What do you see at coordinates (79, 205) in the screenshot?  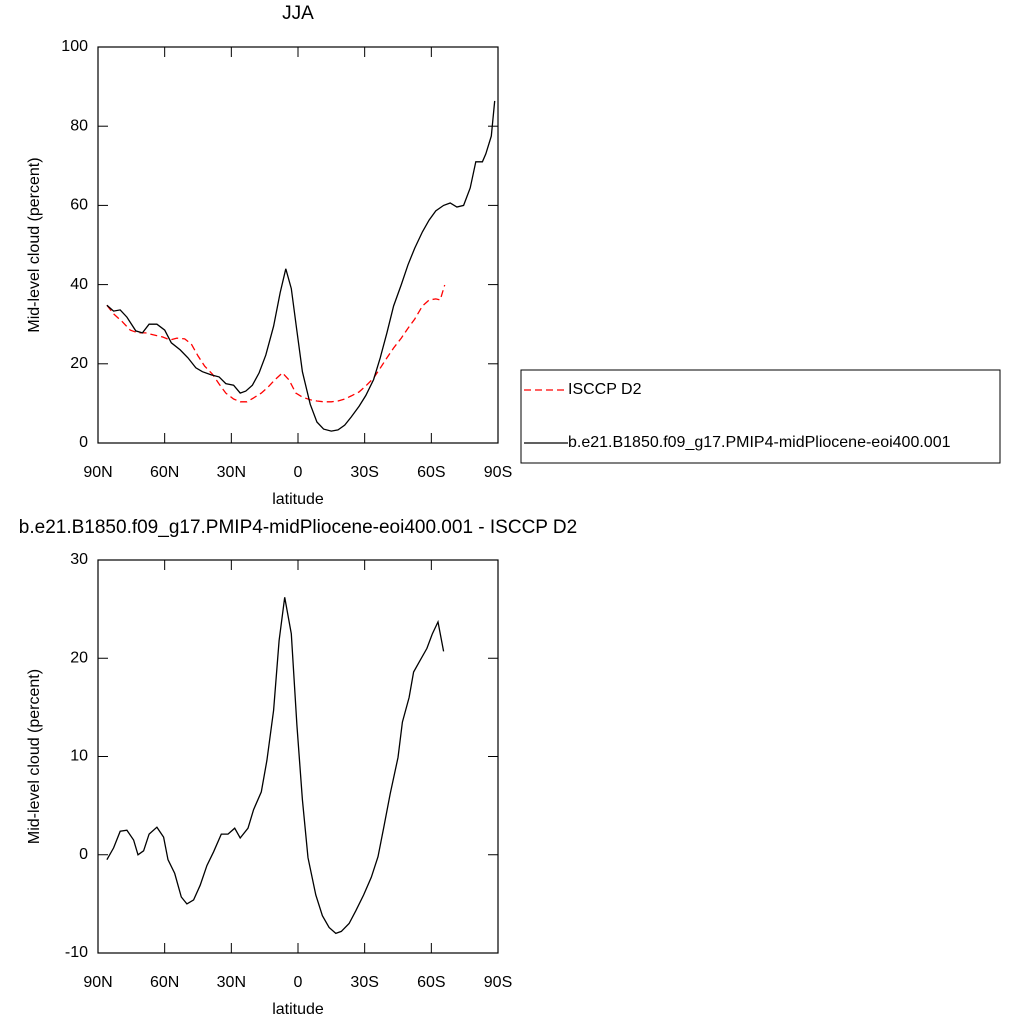 I see `y-tick-label: 60` at bounding box center [79, 205].